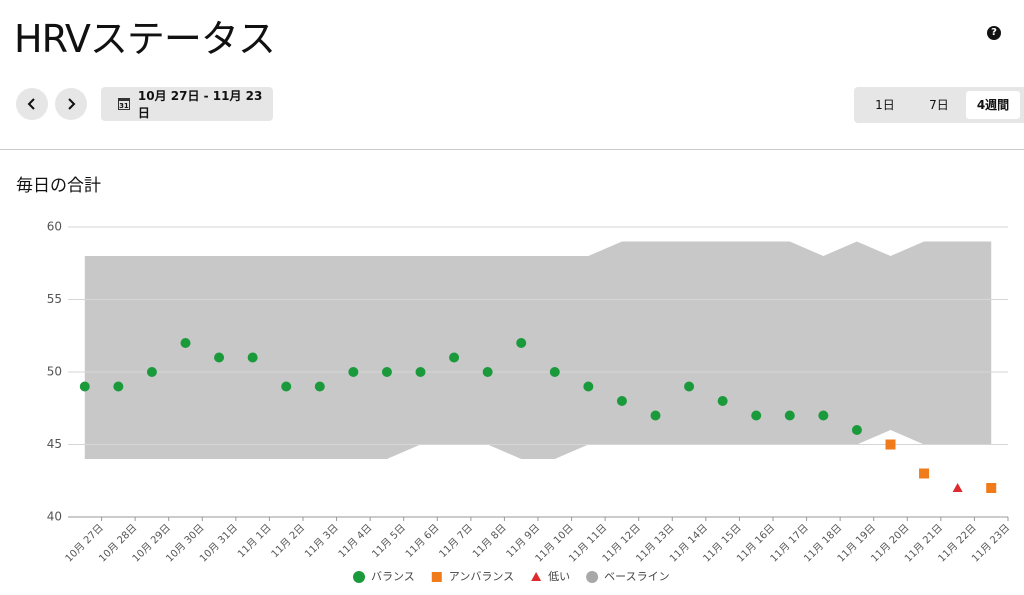 This screenshot has height=595, width=1024. I want to click on date-range: 10月 27日 - 11月 23日, so click(200, 104).